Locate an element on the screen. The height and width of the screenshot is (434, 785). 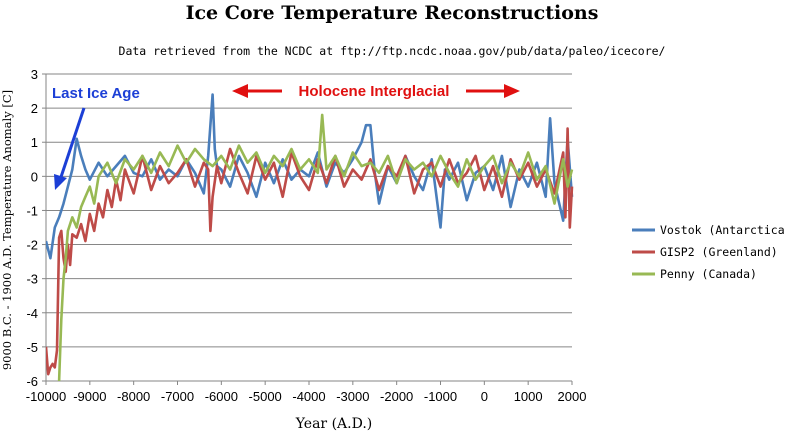
x-tick-label: -5000 is located at coordinates (265, 396).